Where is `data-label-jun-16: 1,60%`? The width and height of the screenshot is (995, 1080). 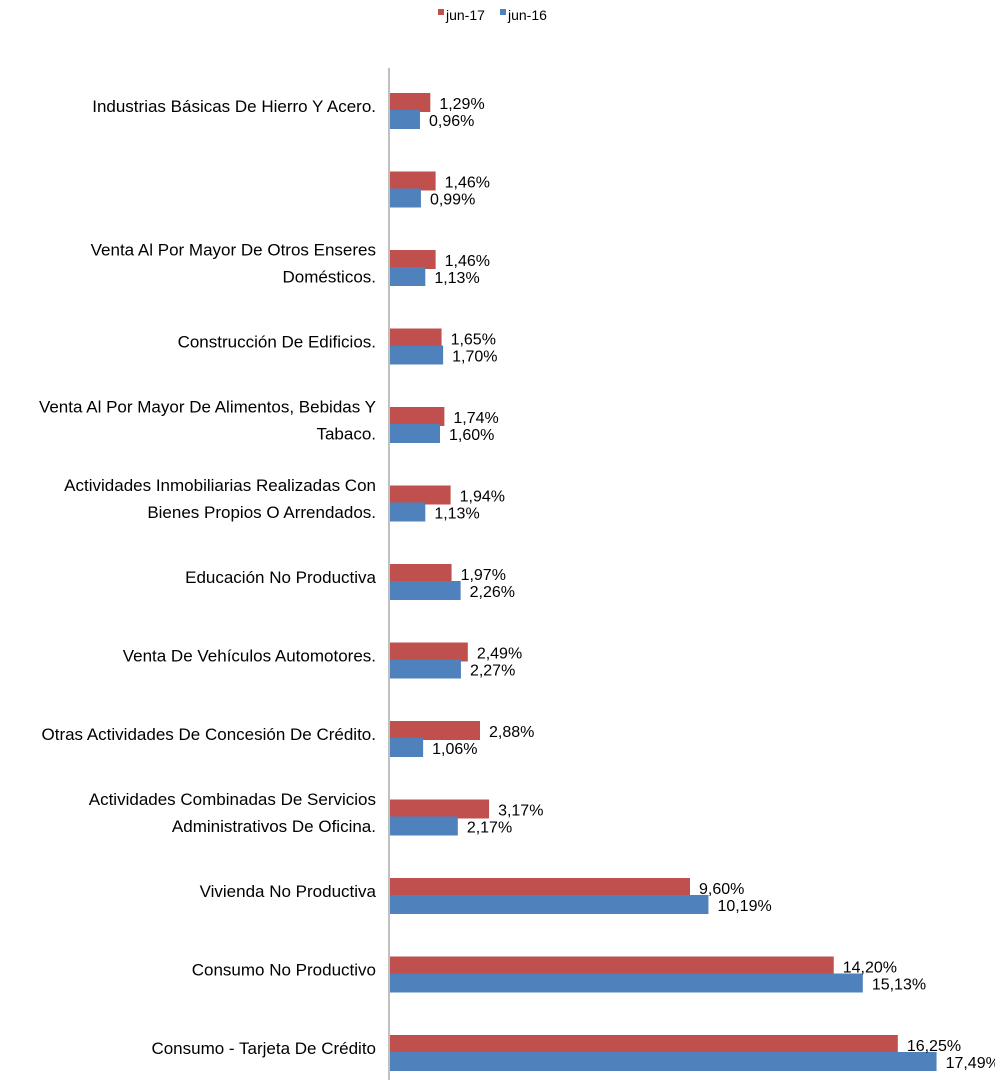
data-label-jun-16: 1,60% is located at coordinates (471, 435).